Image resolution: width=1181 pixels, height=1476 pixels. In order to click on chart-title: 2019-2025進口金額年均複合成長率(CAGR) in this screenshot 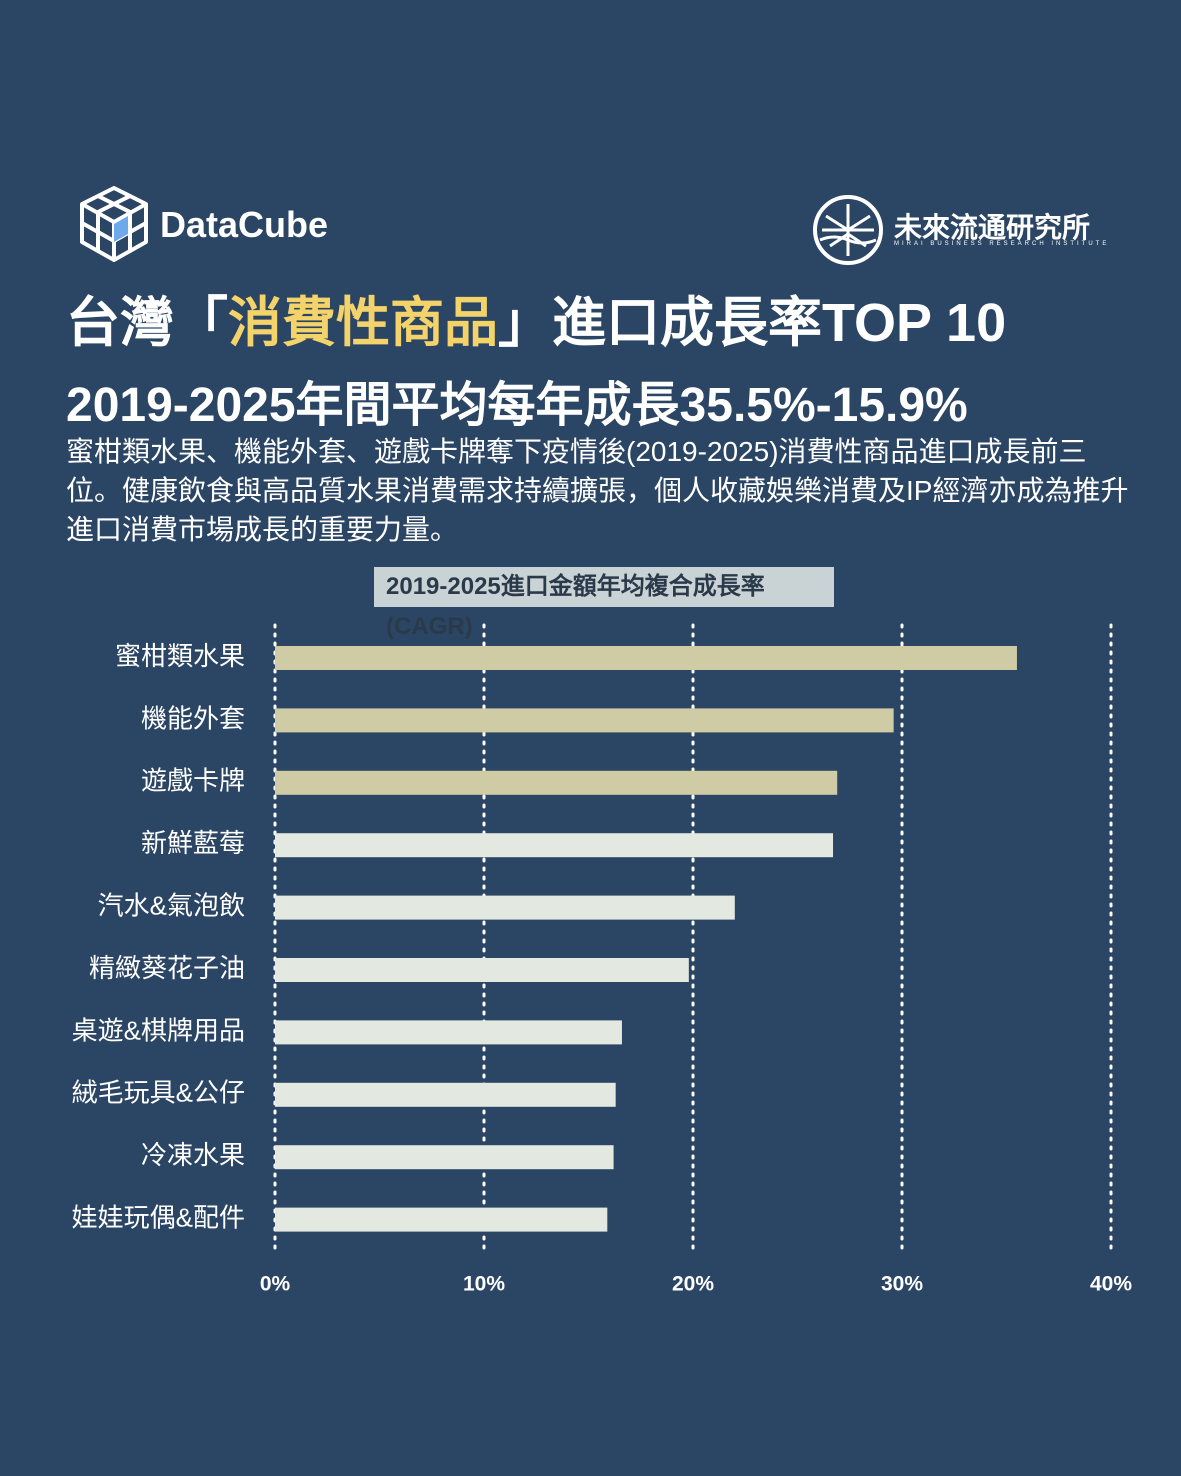, I will do `click(604, 603)`.